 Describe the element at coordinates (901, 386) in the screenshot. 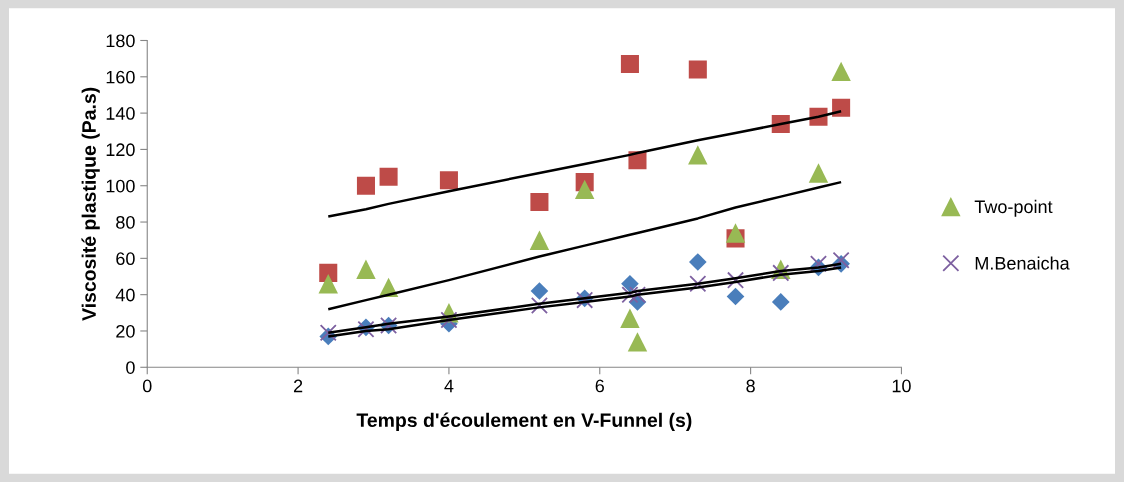

I see `x-tick-label: 10` at that location.